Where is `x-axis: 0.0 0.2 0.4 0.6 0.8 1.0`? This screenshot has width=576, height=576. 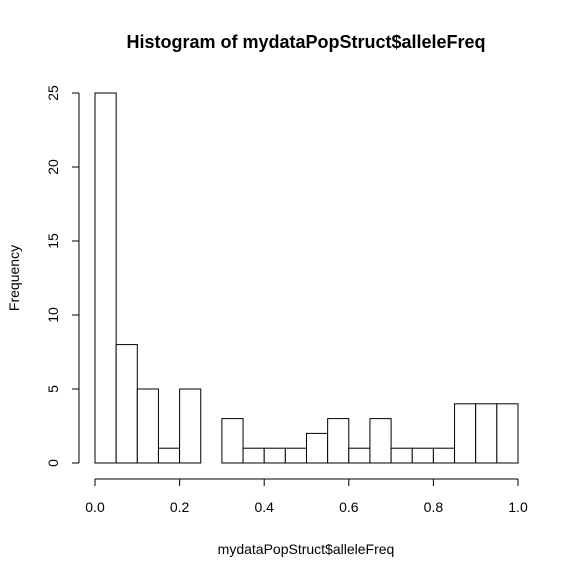 x-axis: 0.0 0.2 0.4 0.6 0.8 1.0 is located at coordinates (306, 496).